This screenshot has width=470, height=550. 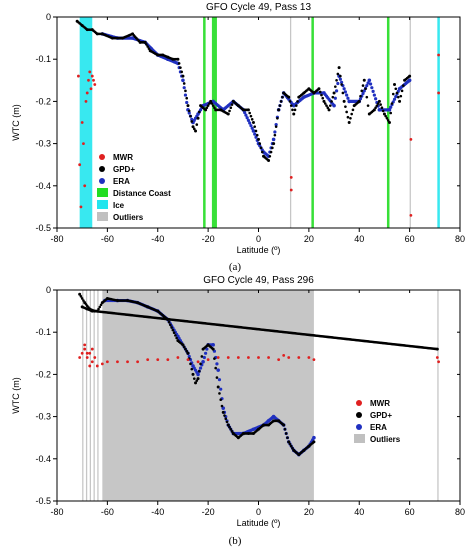 What do you see at coordinates (258, 512) in the screenshot?
I see `x-tick-label: 0` at bounding box center [258, 512].